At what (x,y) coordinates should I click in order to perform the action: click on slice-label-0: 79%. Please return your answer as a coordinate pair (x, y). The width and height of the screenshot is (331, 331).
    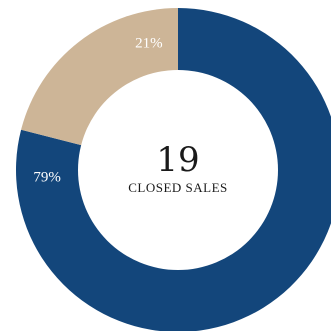
    Looking at the image, I should click on (47, 177).